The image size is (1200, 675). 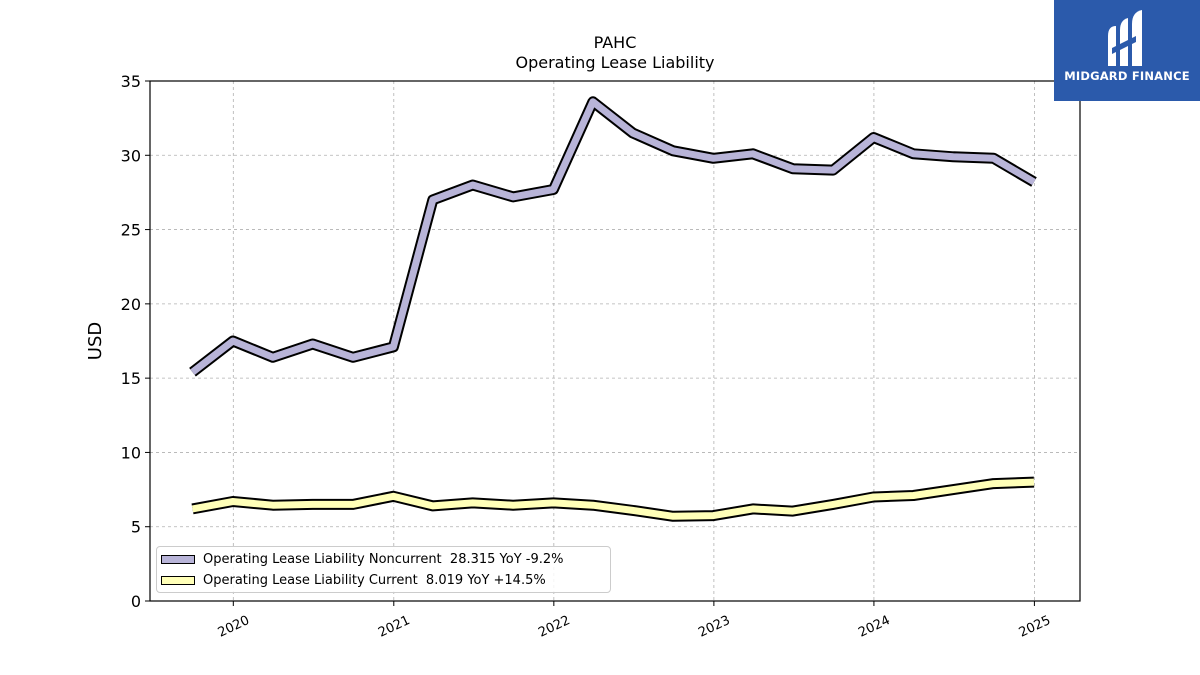 I want to click on brand-name: MIDGARD FINANCE, so click(x=1127, y=76).